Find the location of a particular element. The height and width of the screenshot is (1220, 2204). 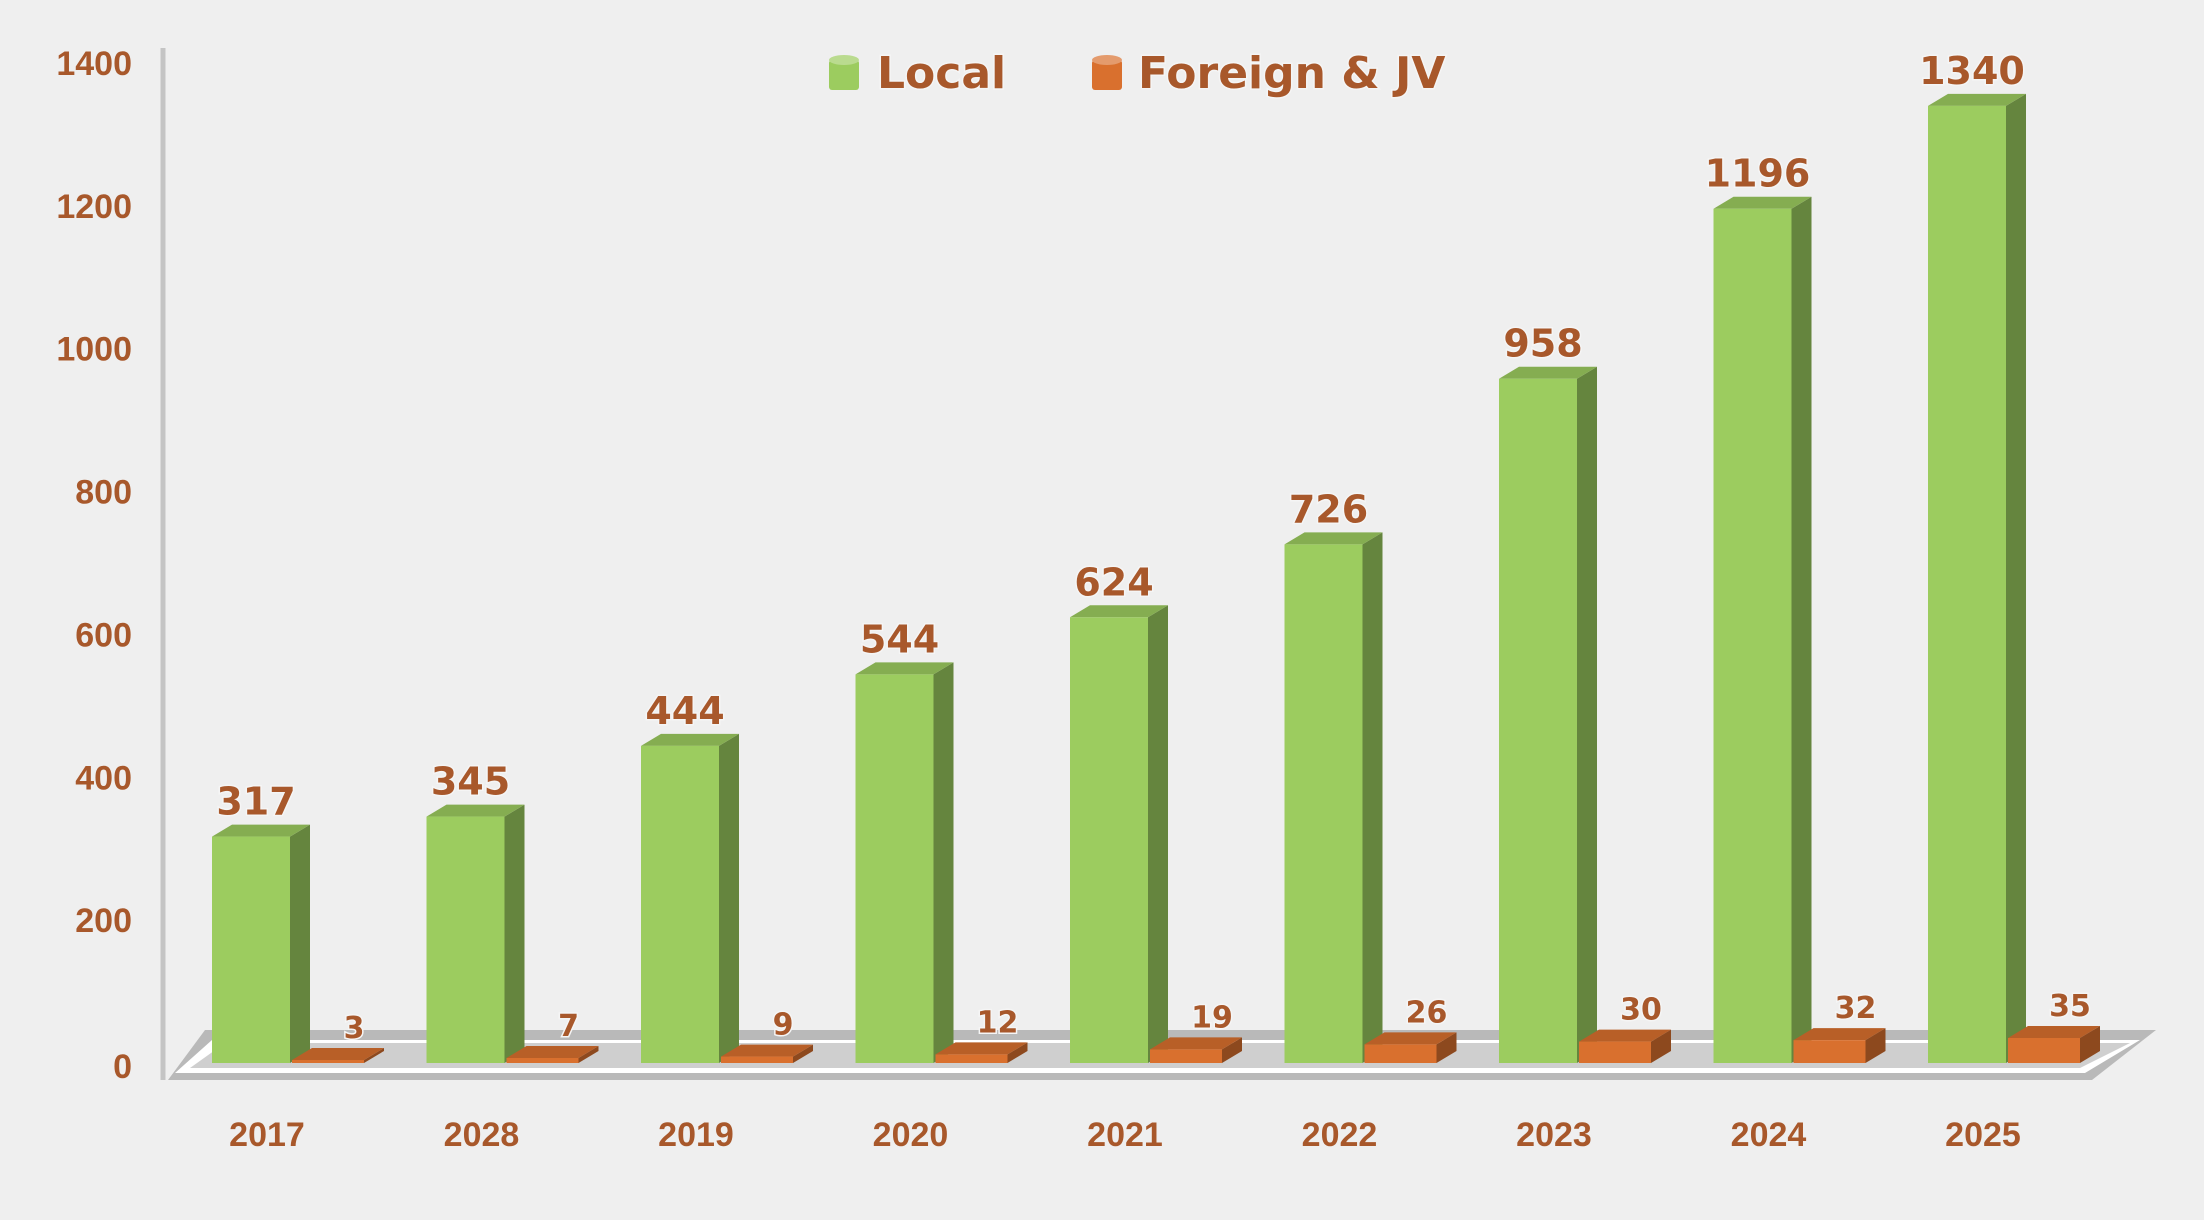

x-tick-label: 2025 is located at coordinates (1983, 1135).